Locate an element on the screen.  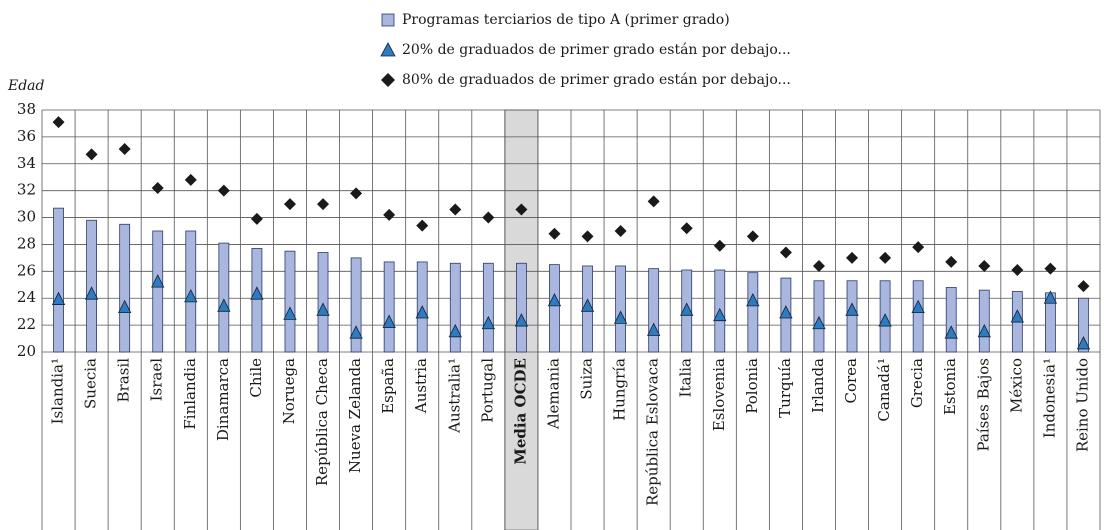
x-tick-label: Islandia¹ is located at coordinates (58, 391).